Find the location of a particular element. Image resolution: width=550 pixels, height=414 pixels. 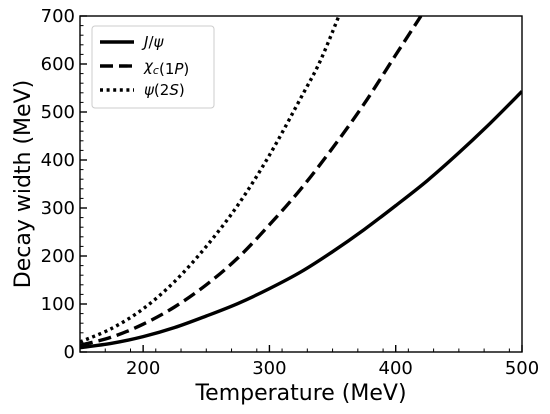

legend-box is located at coordinates (153, 67).